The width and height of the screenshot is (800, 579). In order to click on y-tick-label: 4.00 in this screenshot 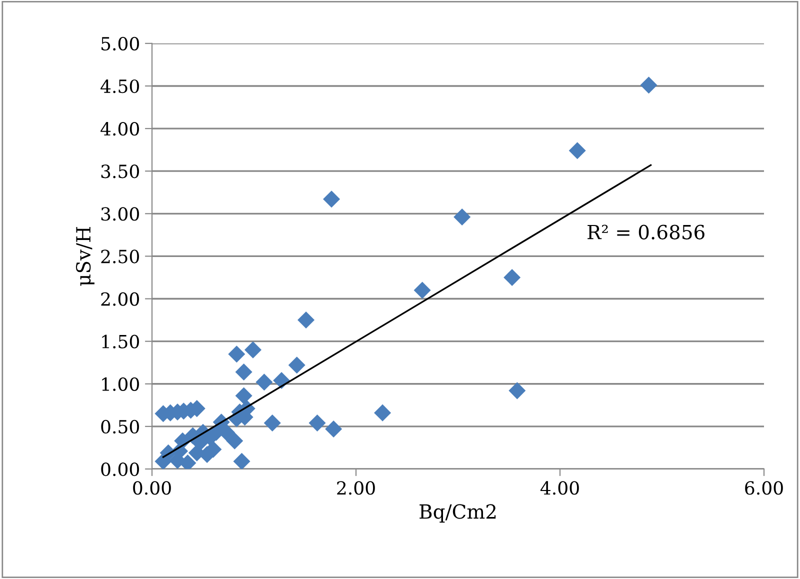, I will do `click(119, 129)`.